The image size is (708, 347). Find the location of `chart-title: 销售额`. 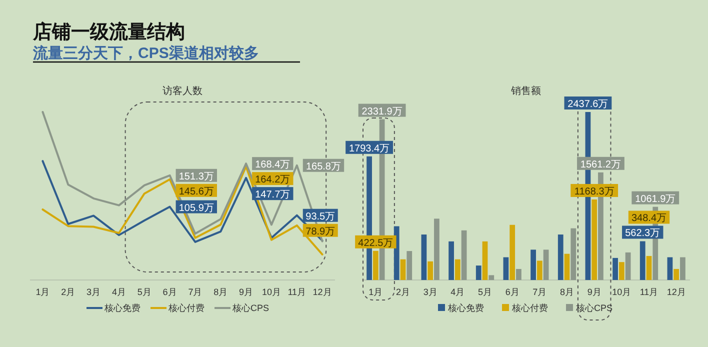

chart-title: 销售额 is located at coordinates (525, 91).